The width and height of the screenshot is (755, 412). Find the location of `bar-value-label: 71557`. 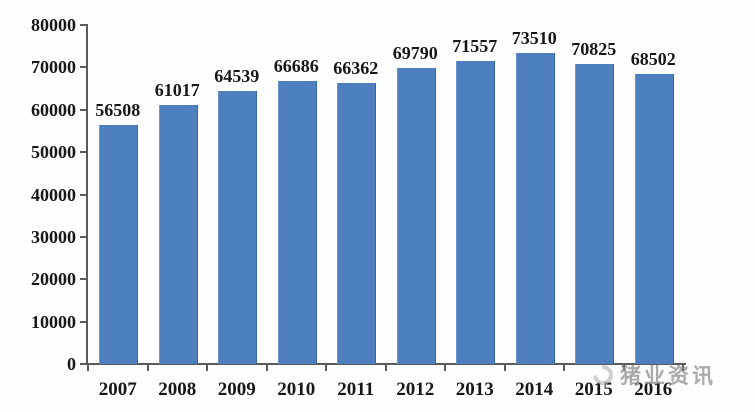

bar-value-label: 71557 is located at coordinates (475, 45).